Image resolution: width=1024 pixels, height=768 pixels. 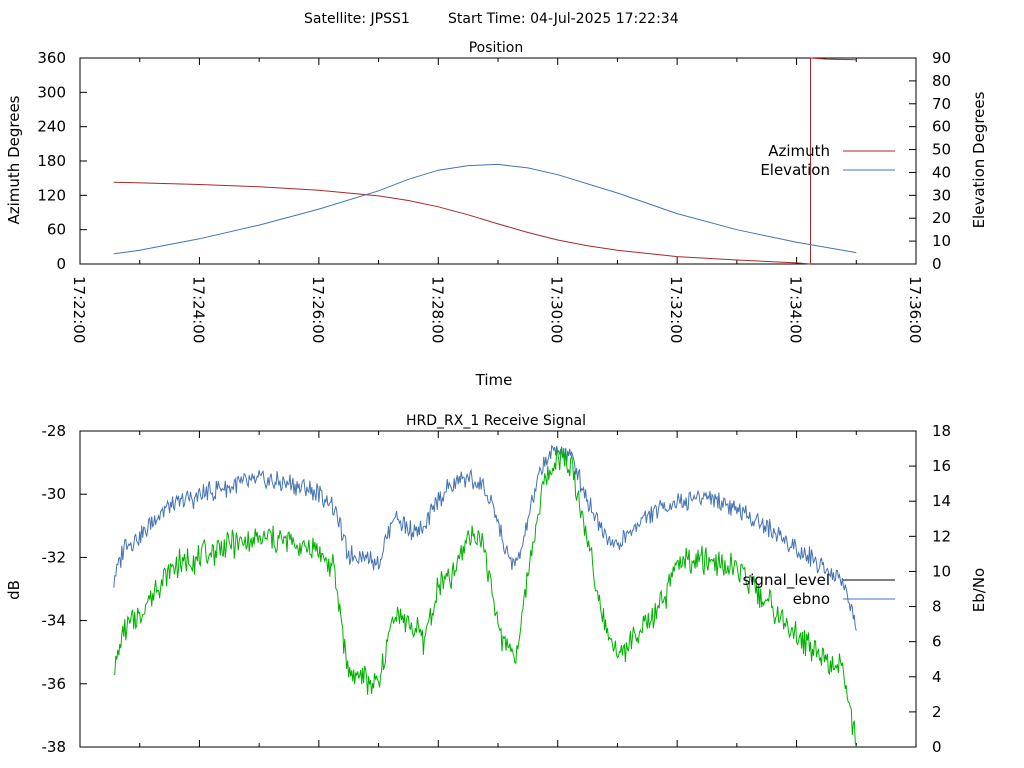 What do you see at coordinates (51, 127) in the screenshot?
I see `y-tick-label: 240` at bounding box center [51, 127].